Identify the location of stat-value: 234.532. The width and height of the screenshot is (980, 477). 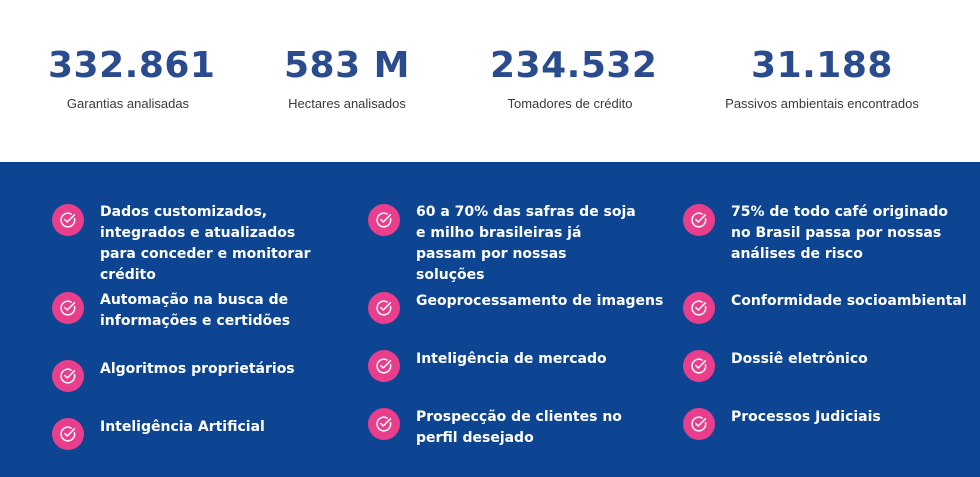
(574, 65).